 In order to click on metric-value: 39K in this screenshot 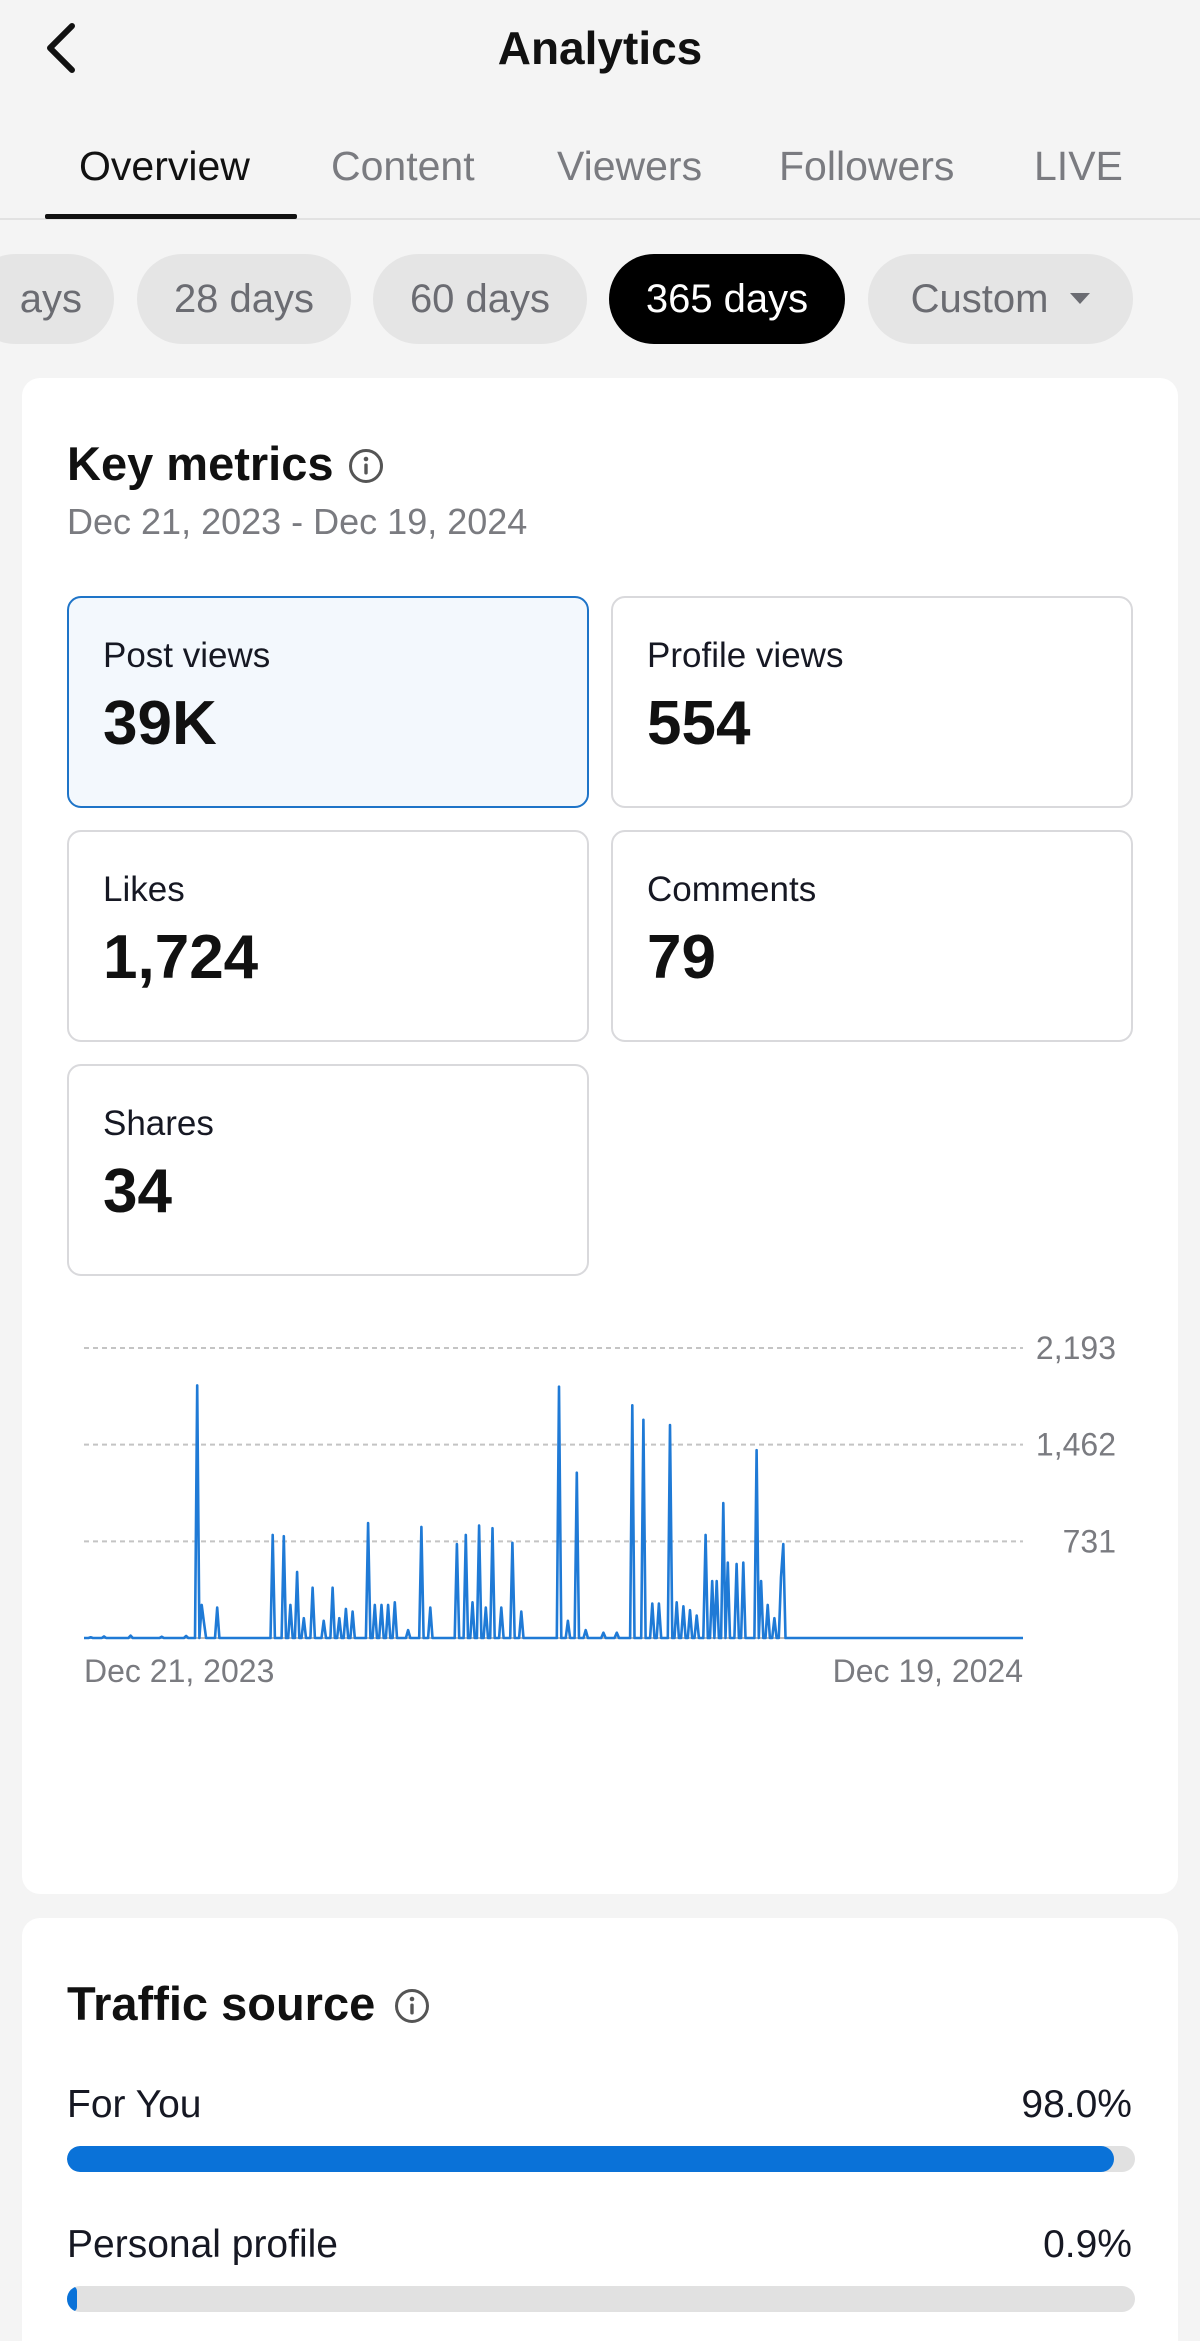, I will do `click(160, 723)`.